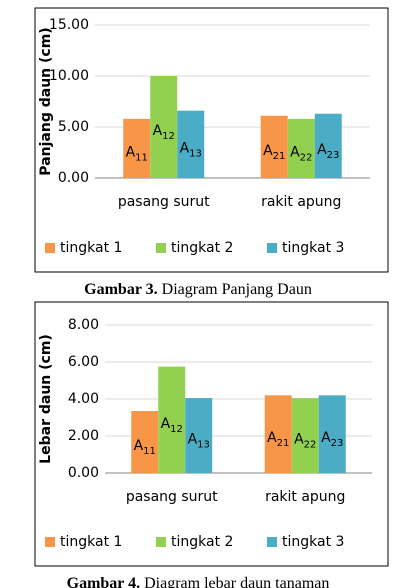  I want to click on caption-text: Diagram Panjang Daun, so click(237, 289).